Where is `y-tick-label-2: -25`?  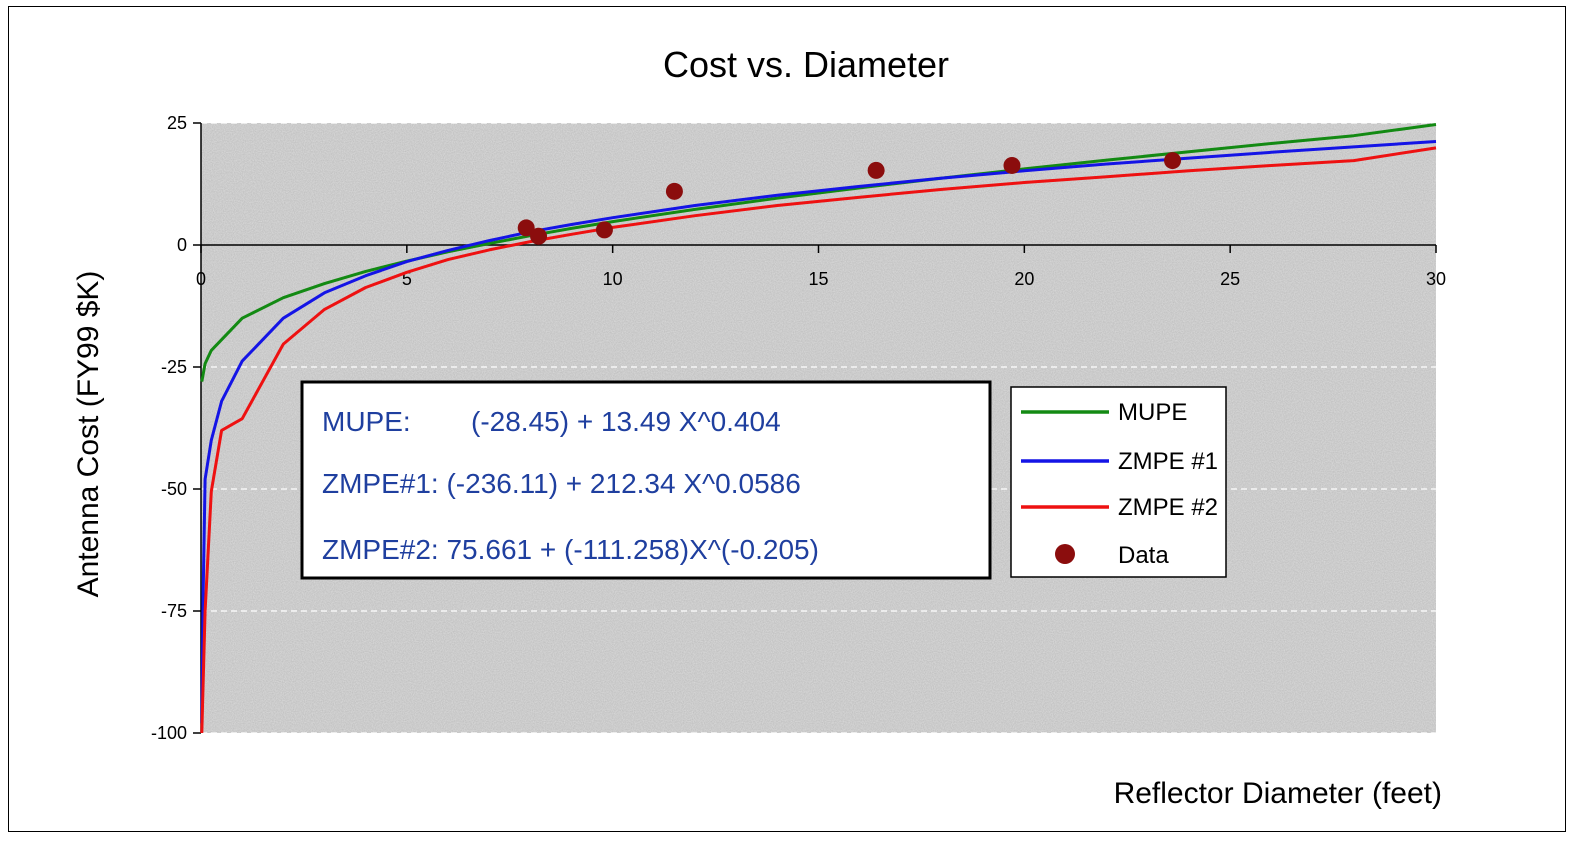
y-tick-label-2: -25 is located at coordinates (174, 367).